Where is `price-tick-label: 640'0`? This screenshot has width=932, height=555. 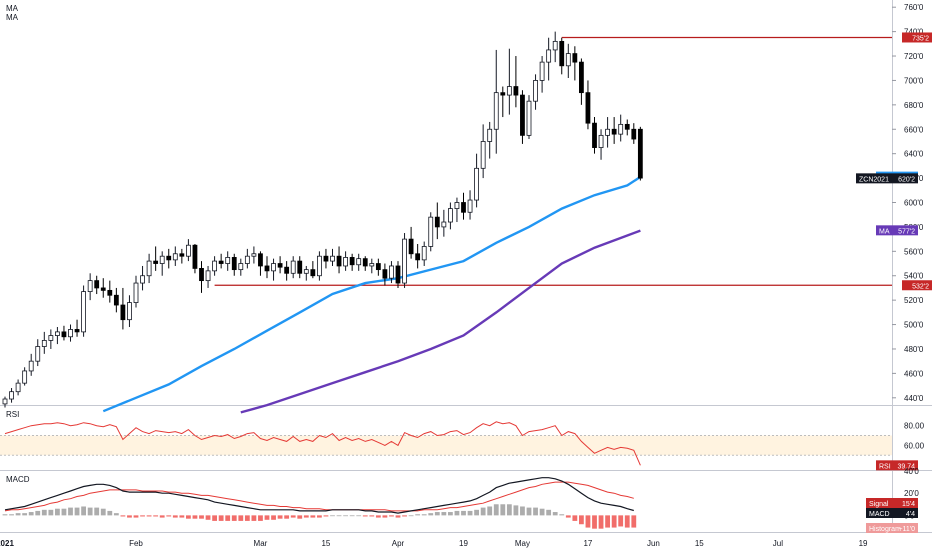 price-tick-label: 640'0 is located at coordinates (914, 154).